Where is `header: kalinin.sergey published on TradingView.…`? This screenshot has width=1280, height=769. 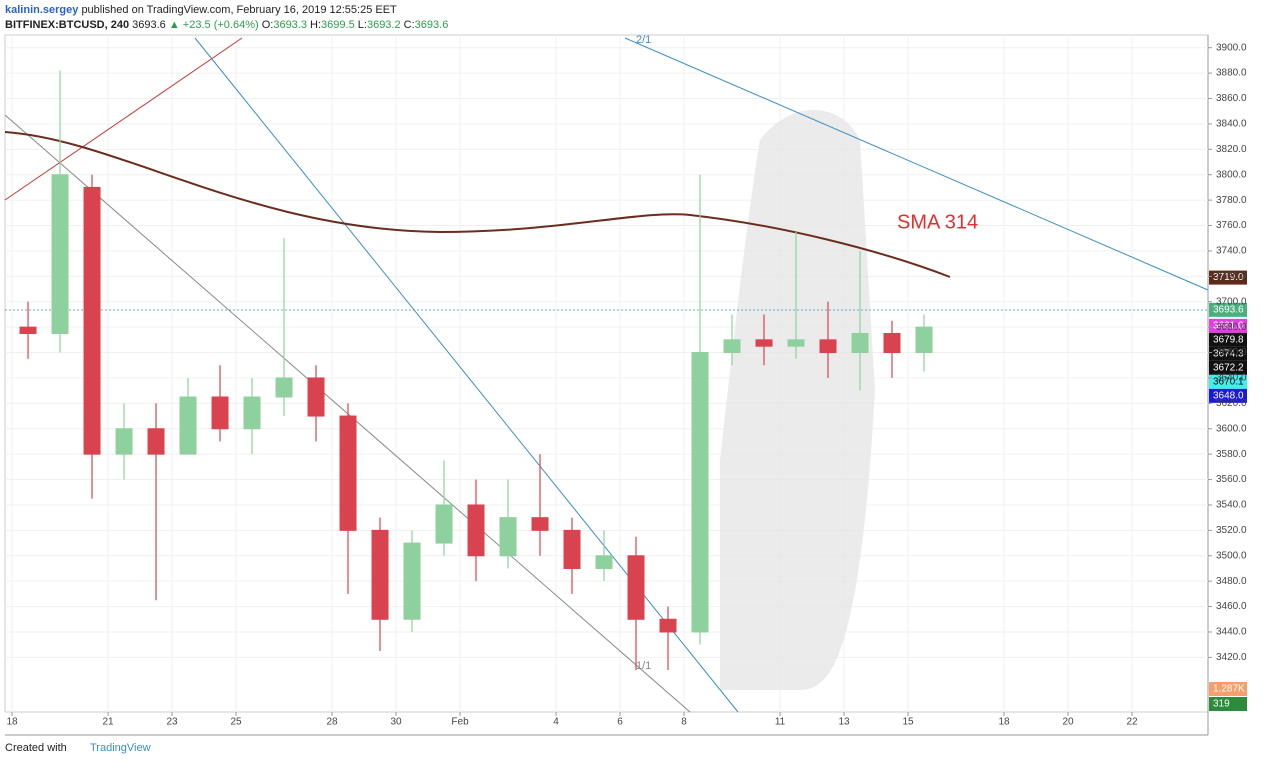
header: kalinin.sergey published on TradingView.… is located at coordinates (201, 10).